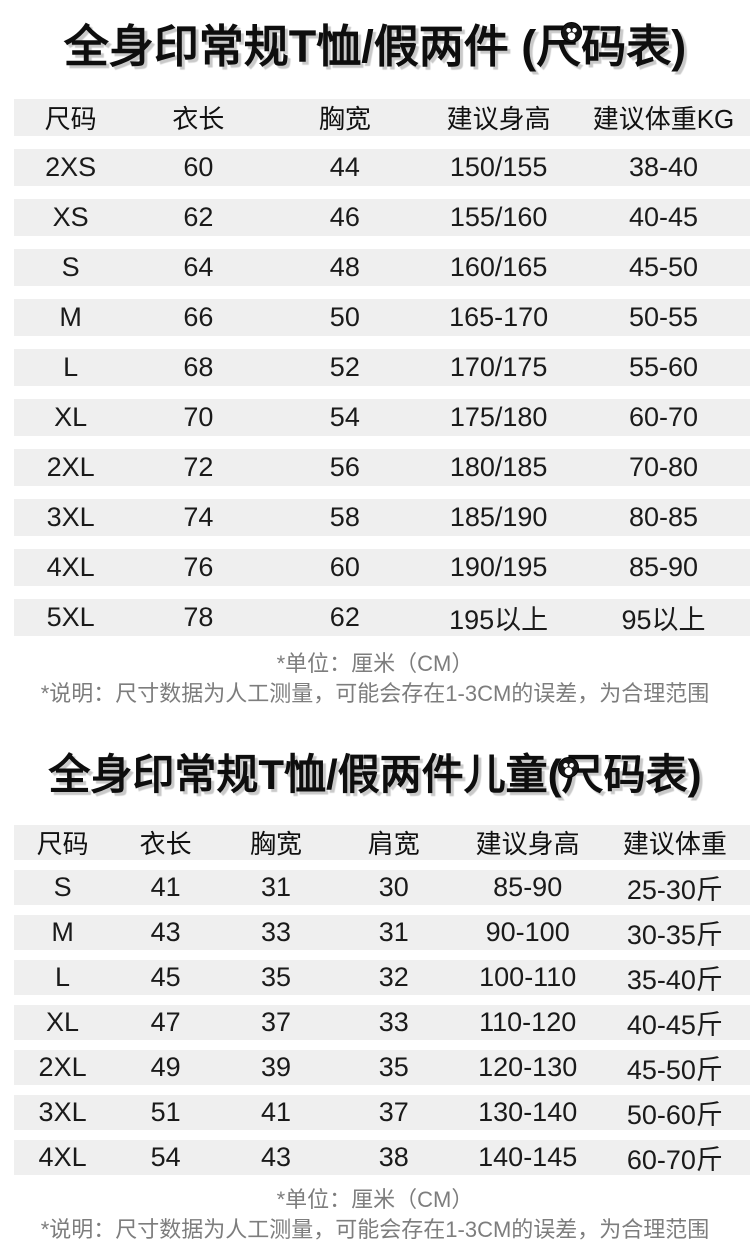 The image size is (750, 1245). Describe the element at coordinates (528, 1022) in the screenshot. I see `table-cell: 110-120` at that location.